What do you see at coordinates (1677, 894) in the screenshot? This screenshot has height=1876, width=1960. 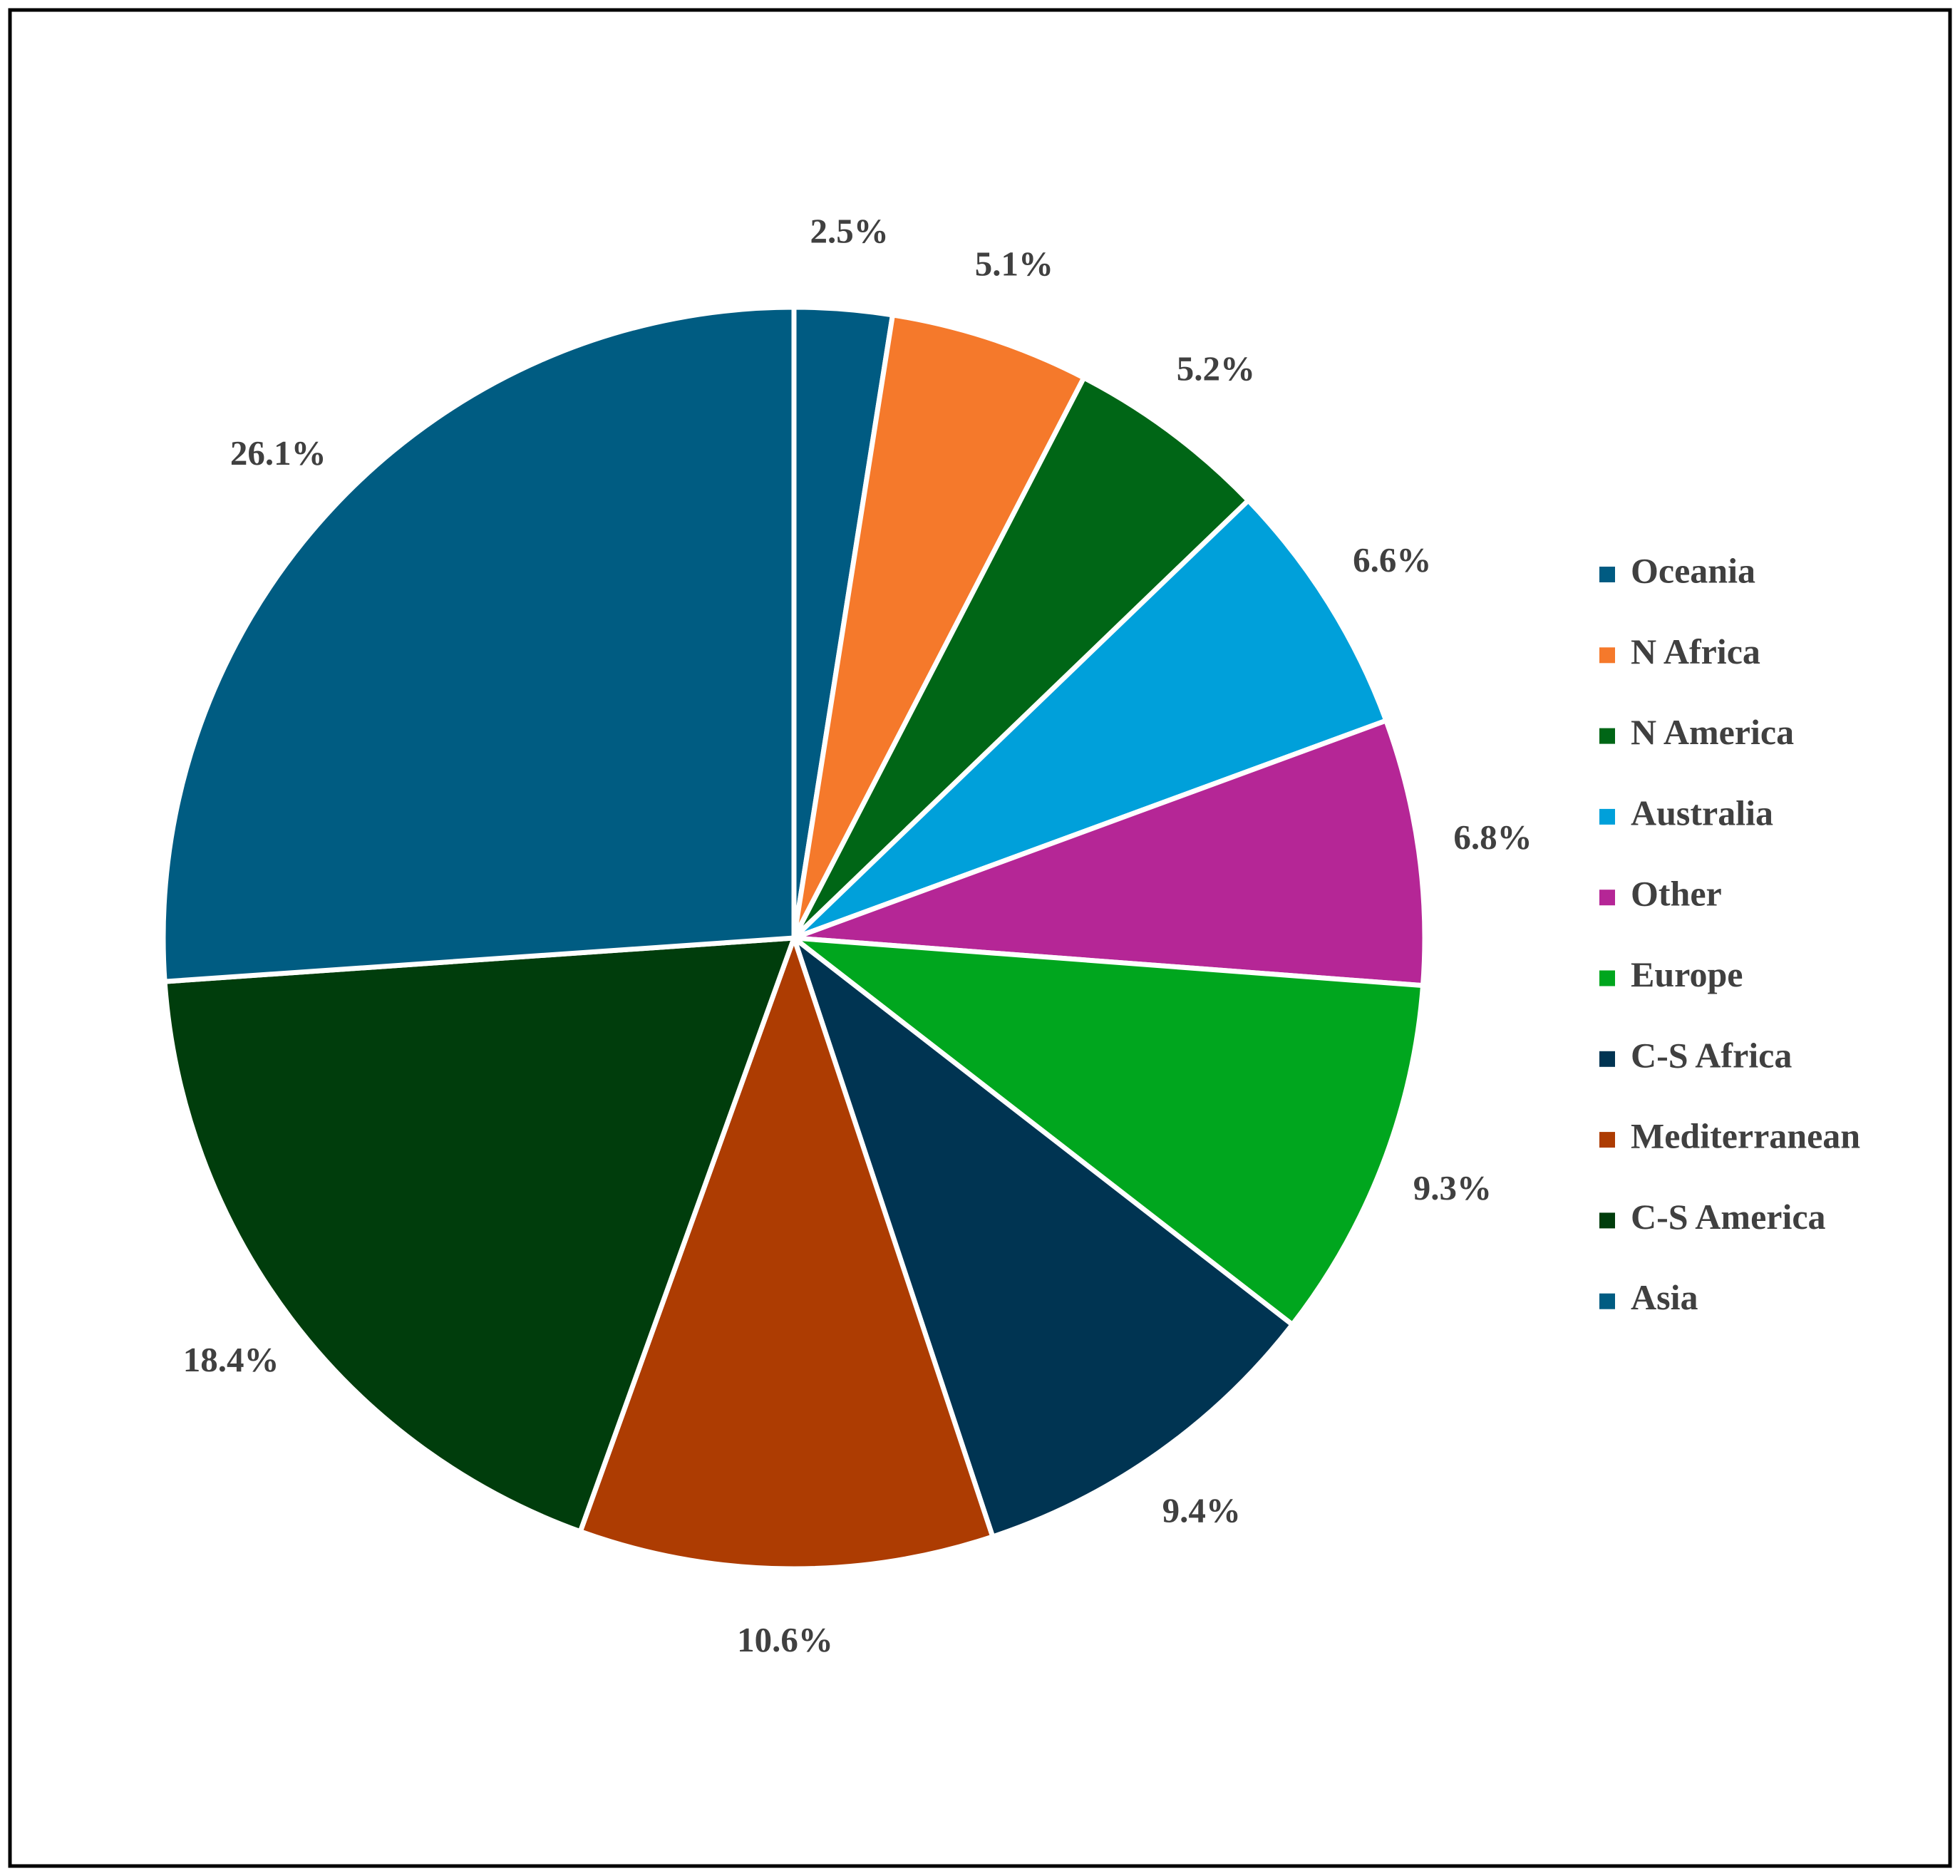 I see `legend-label: Other` at bounding box center [1677, 894].